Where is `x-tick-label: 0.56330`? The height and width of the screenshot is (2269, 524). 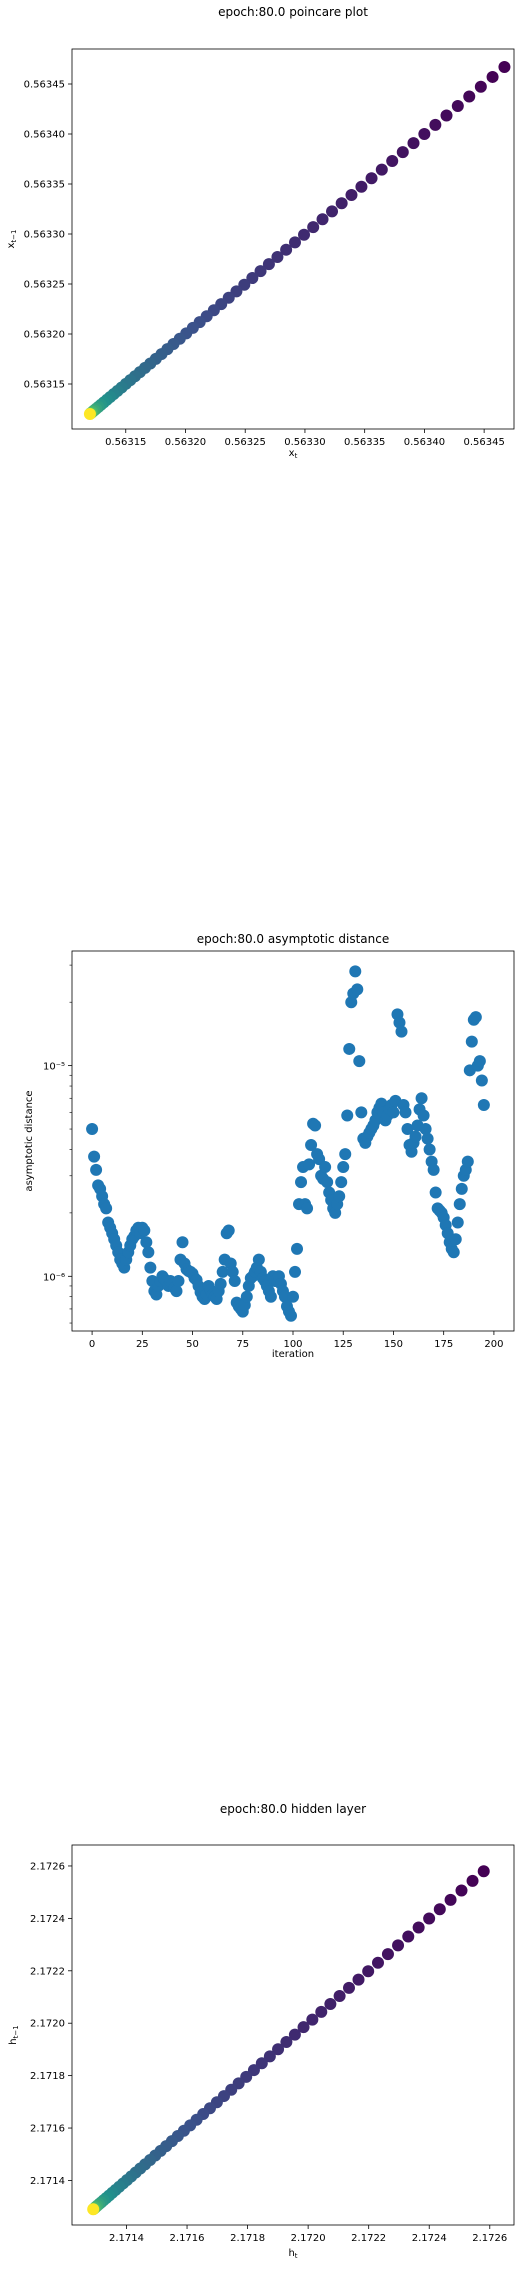 x-tick-label: 0.56330 is located at coordinates (304, 442).